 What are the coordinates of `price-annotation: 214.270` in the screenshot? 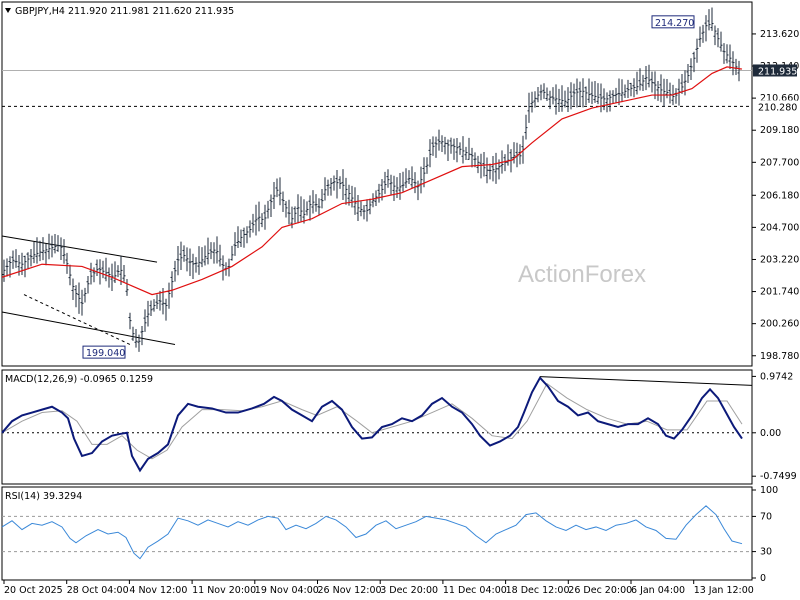 It's located at (674, 23).